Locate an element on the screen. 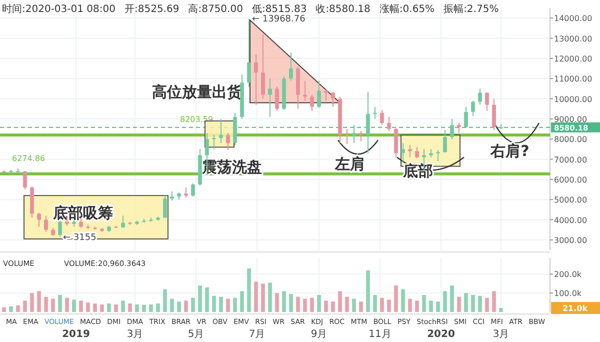 The width and height of the screenshot is (600, 342). y-tick-label: 5000.00 is located at coordinates (571, 200).